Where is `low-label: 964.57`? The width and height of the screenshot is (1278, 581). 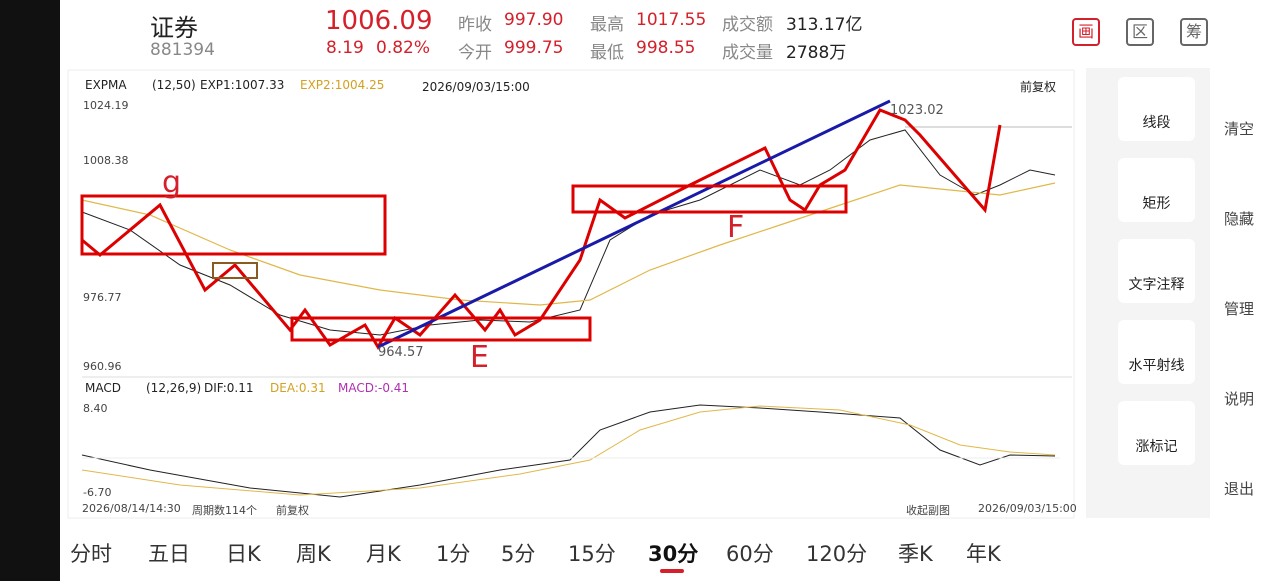
low-label: 964.57 is located at coordinates (401, 352).